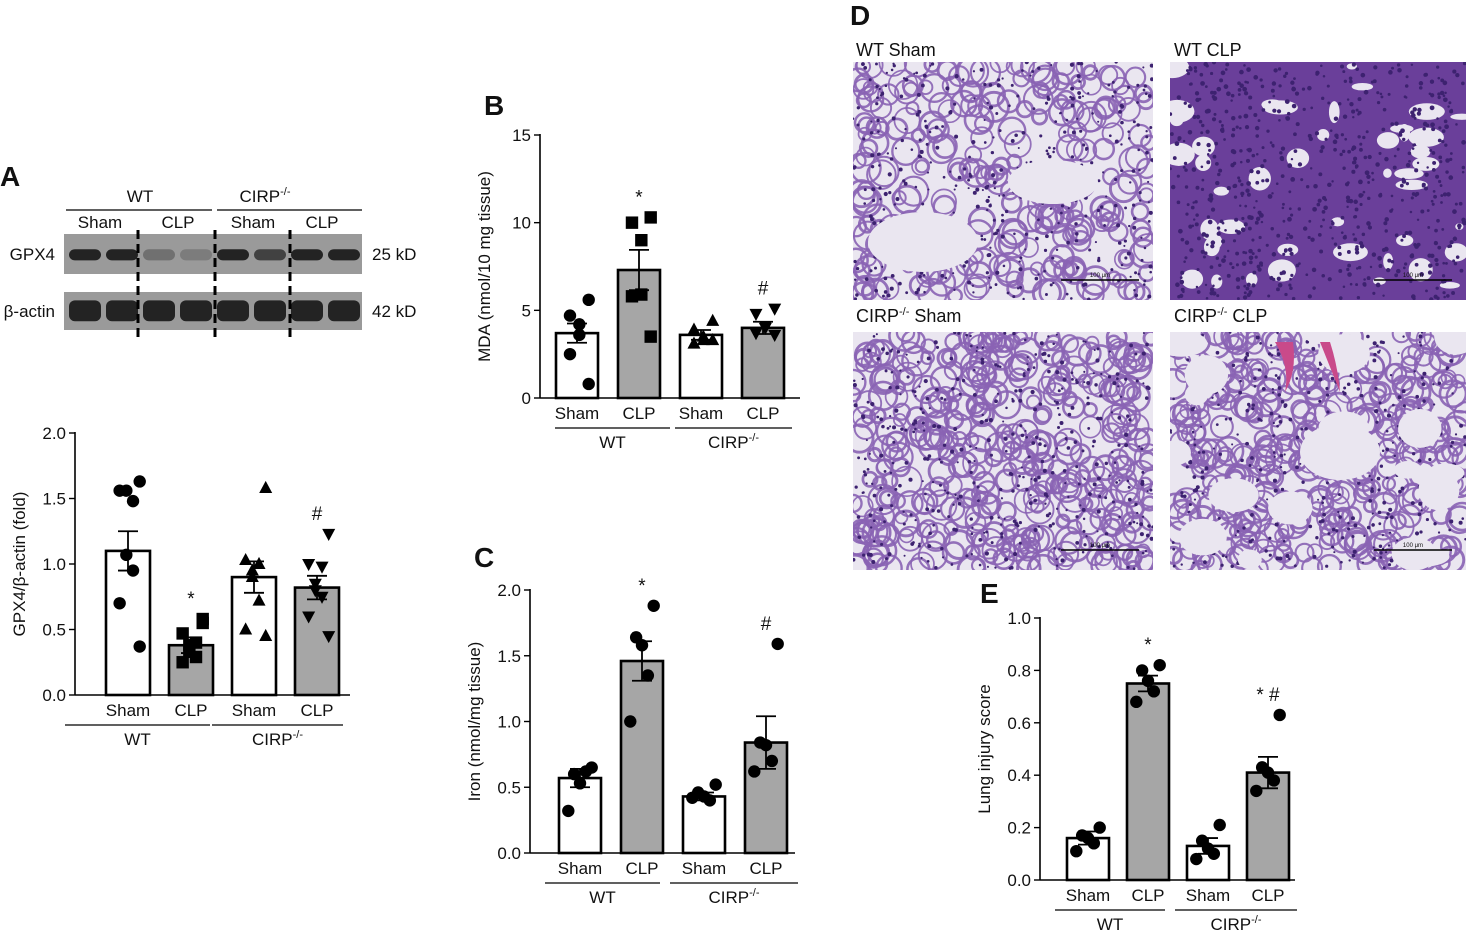  Describe the element at coordinates (509, 590) in the screenshot. I see `y-tick-label: 2.0` at that location.